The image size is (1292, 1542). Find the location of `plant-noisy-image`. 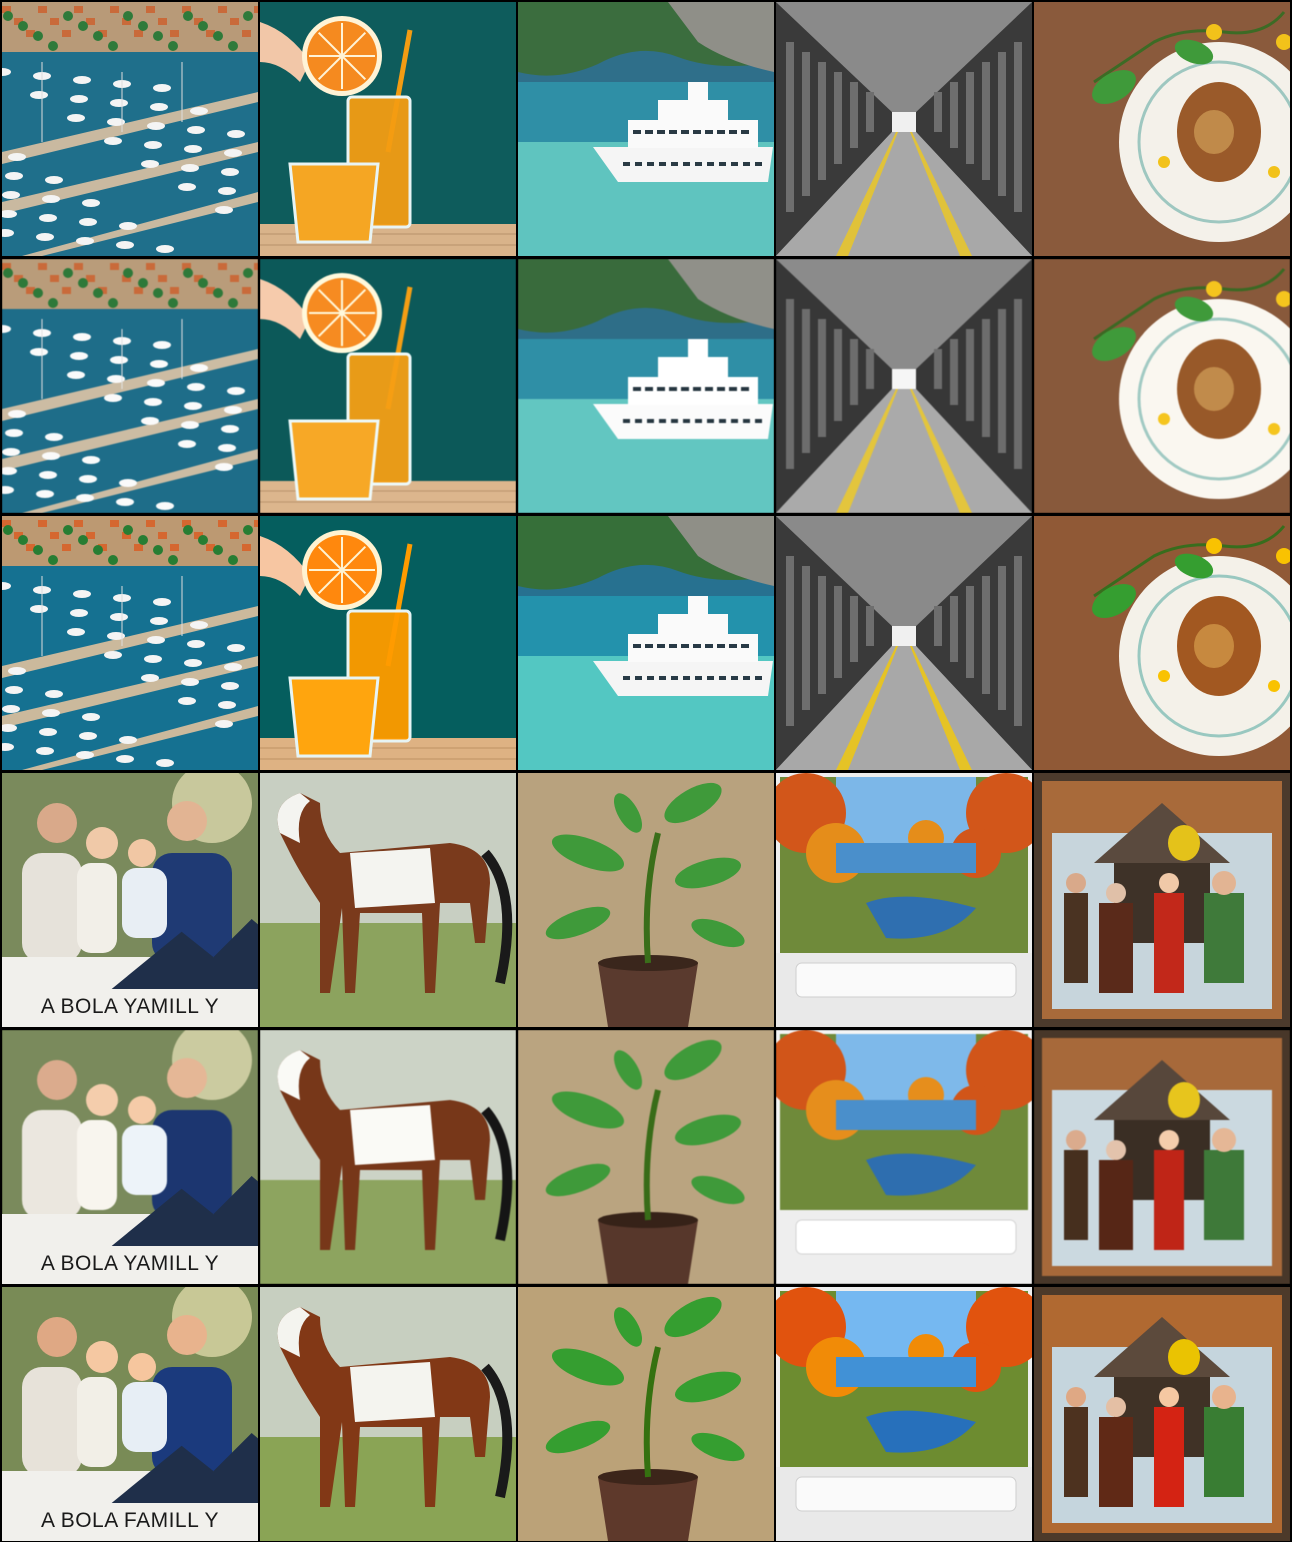

plant-noisy-image is located at coordinates (646, 1157).